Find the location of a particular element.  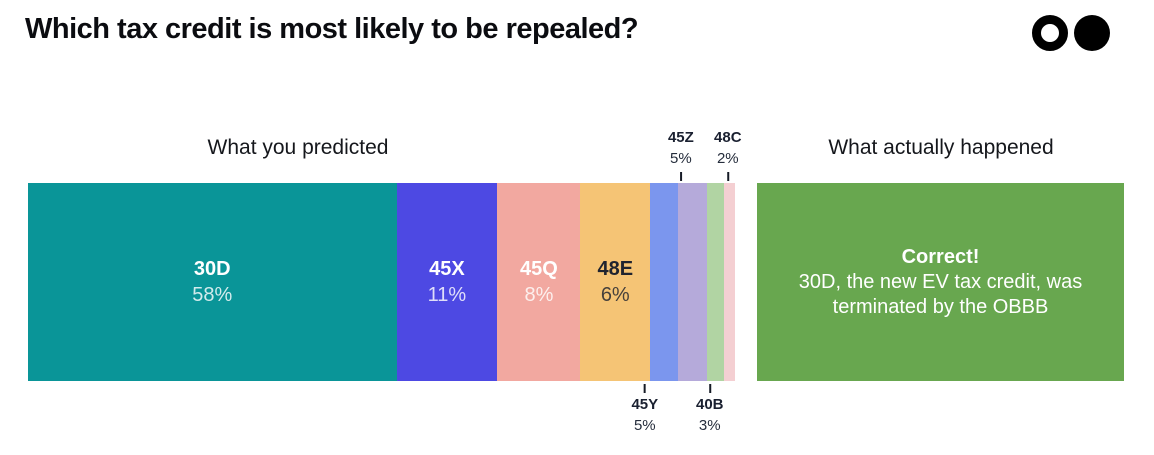

annotation-label: 45Y is located at coordinates (645, 404).